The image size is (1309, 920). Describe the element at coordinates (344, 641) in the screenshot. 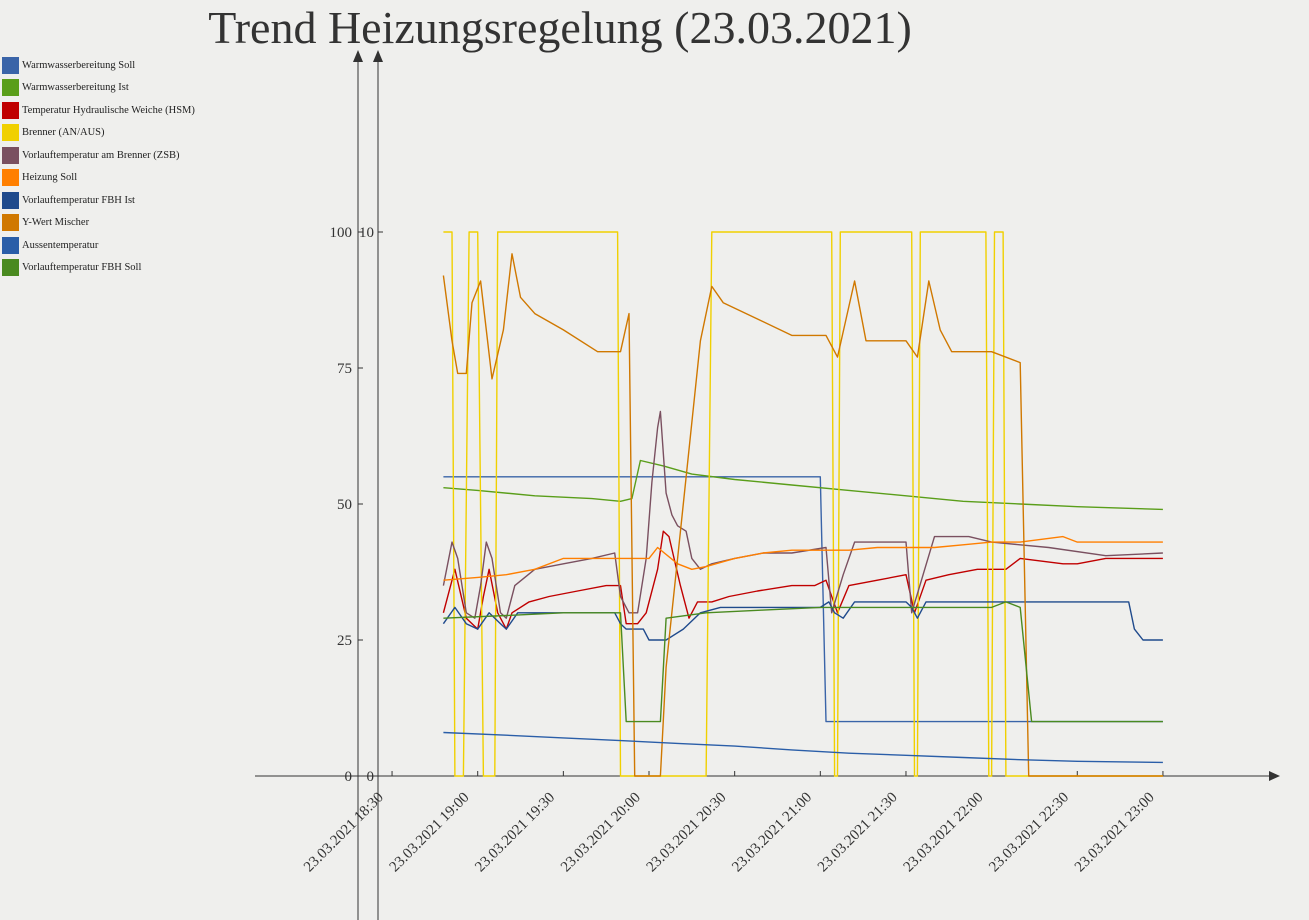

I see `y-tick-label-left: 25` at that location.